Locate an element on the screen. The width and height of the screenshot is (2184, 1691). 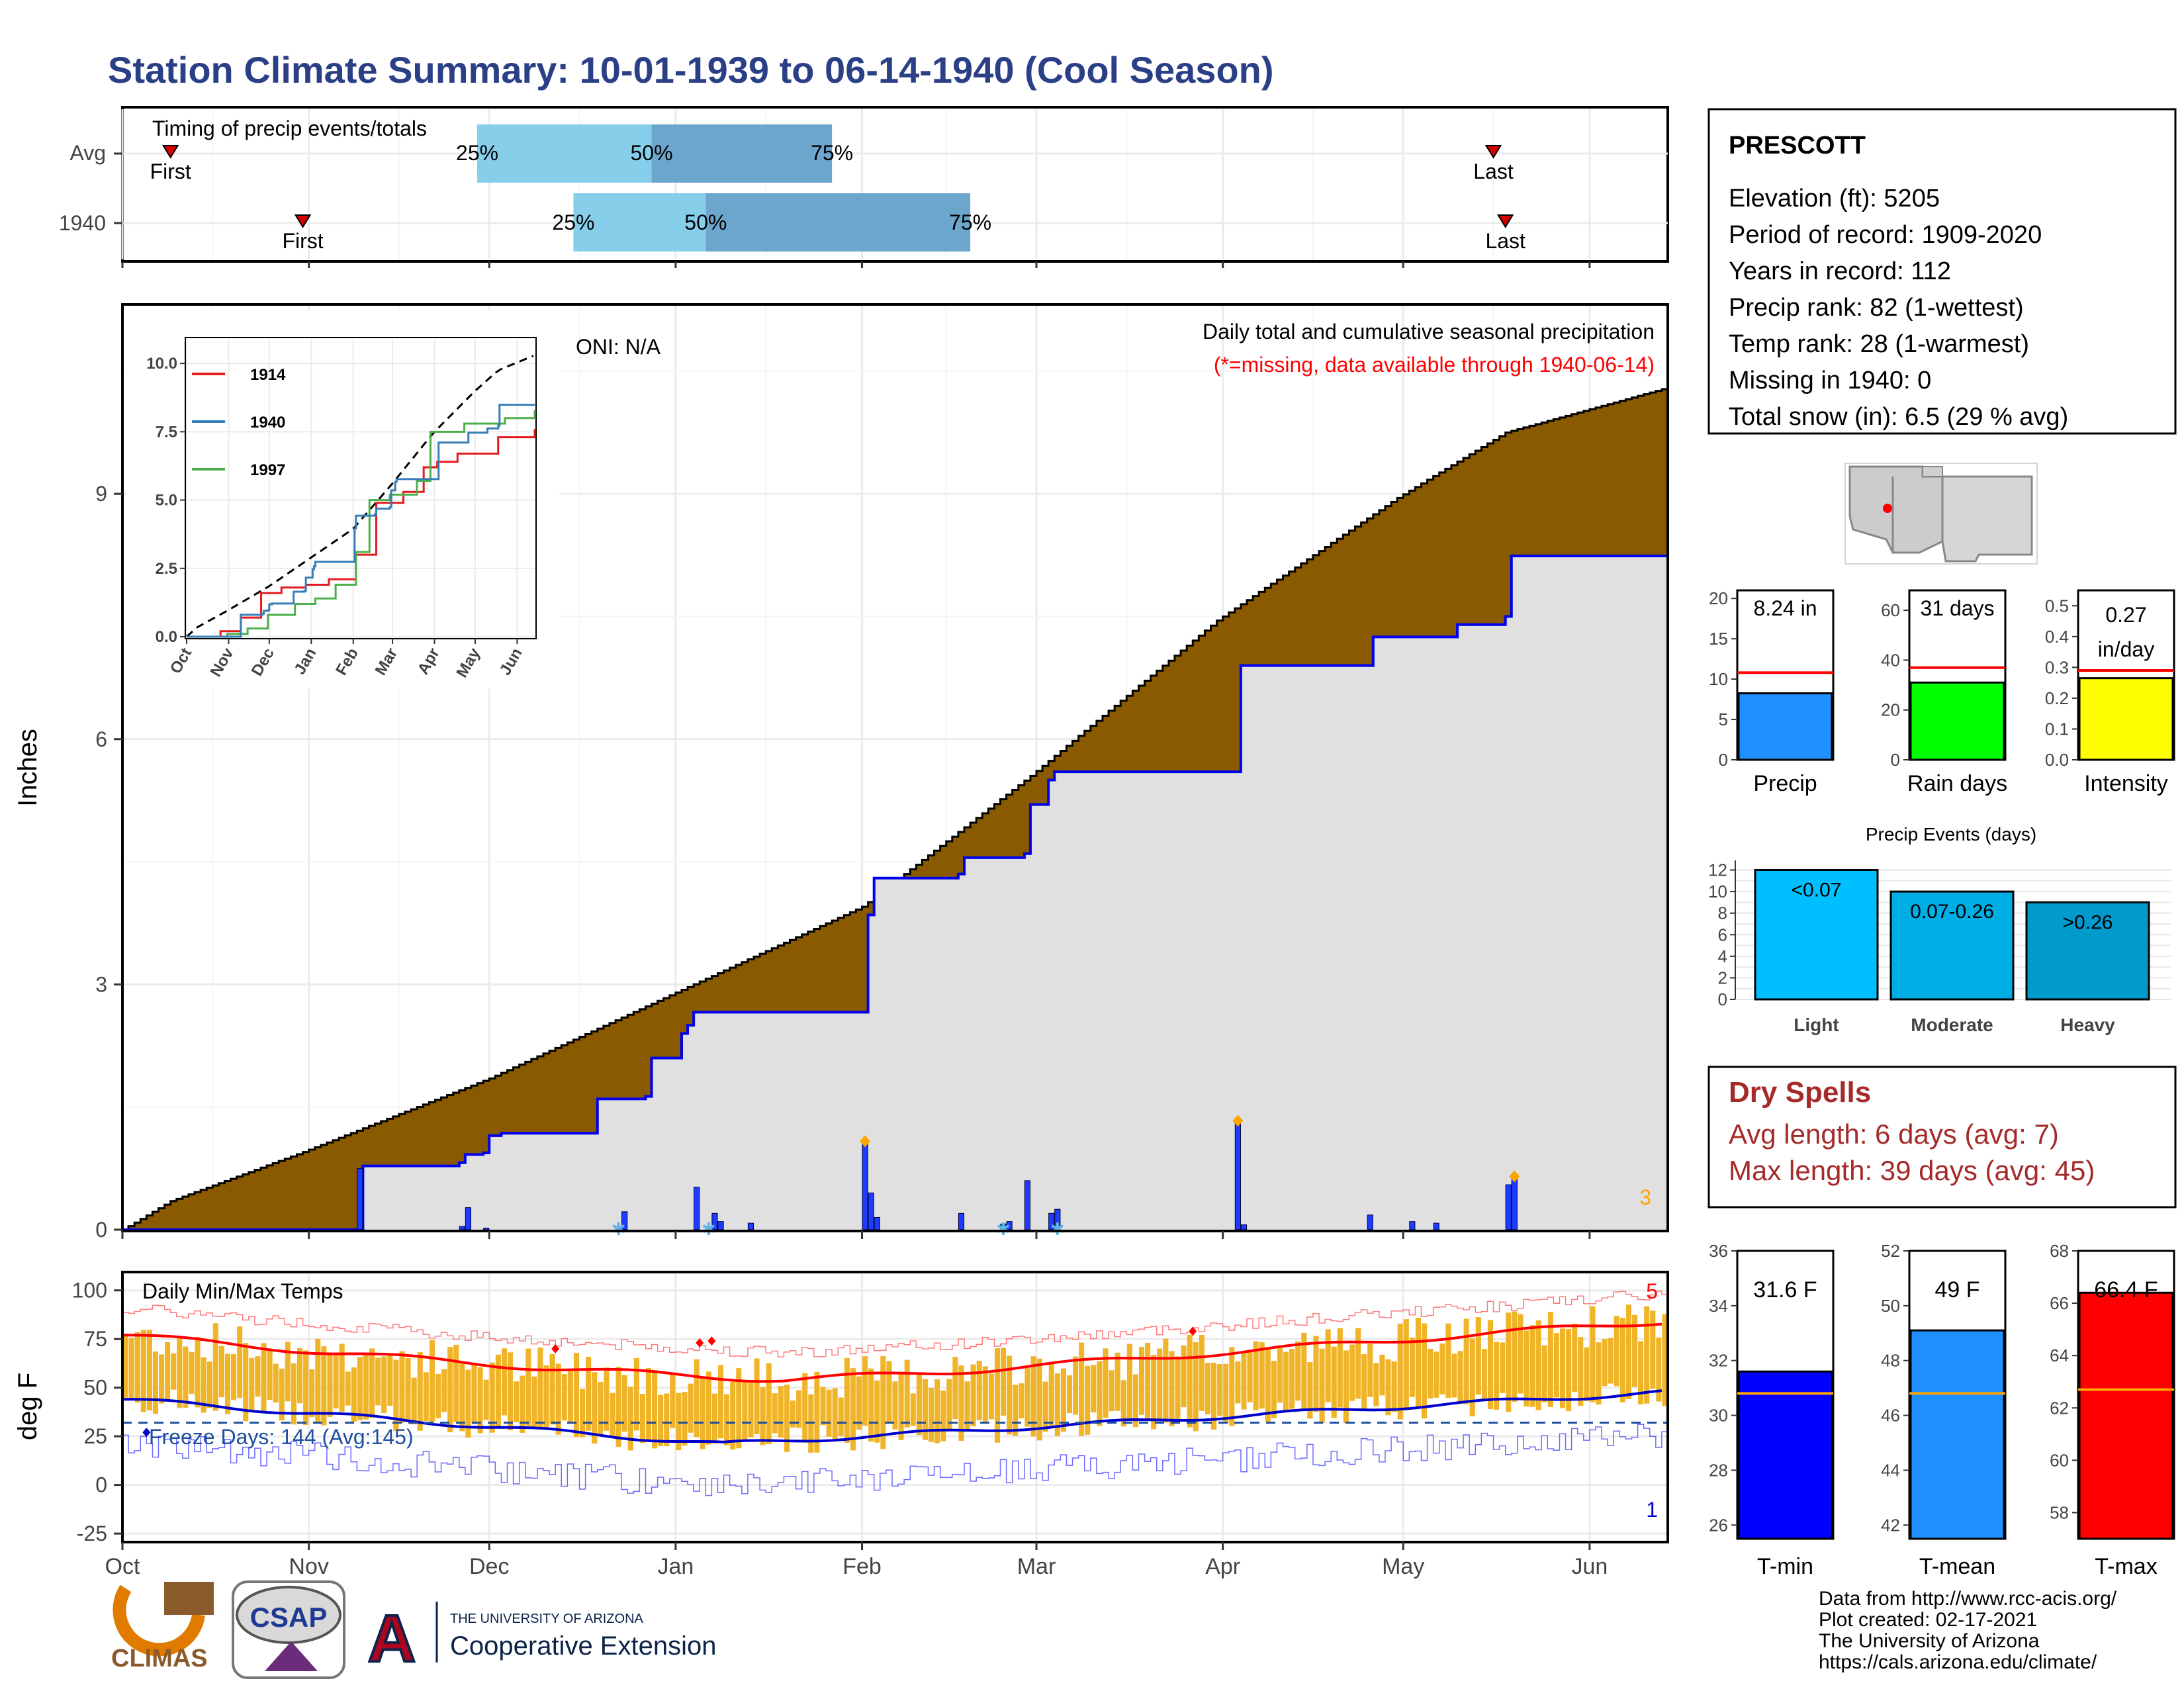
mini-bar-label: Precip is located at coordinates (1785, 784).